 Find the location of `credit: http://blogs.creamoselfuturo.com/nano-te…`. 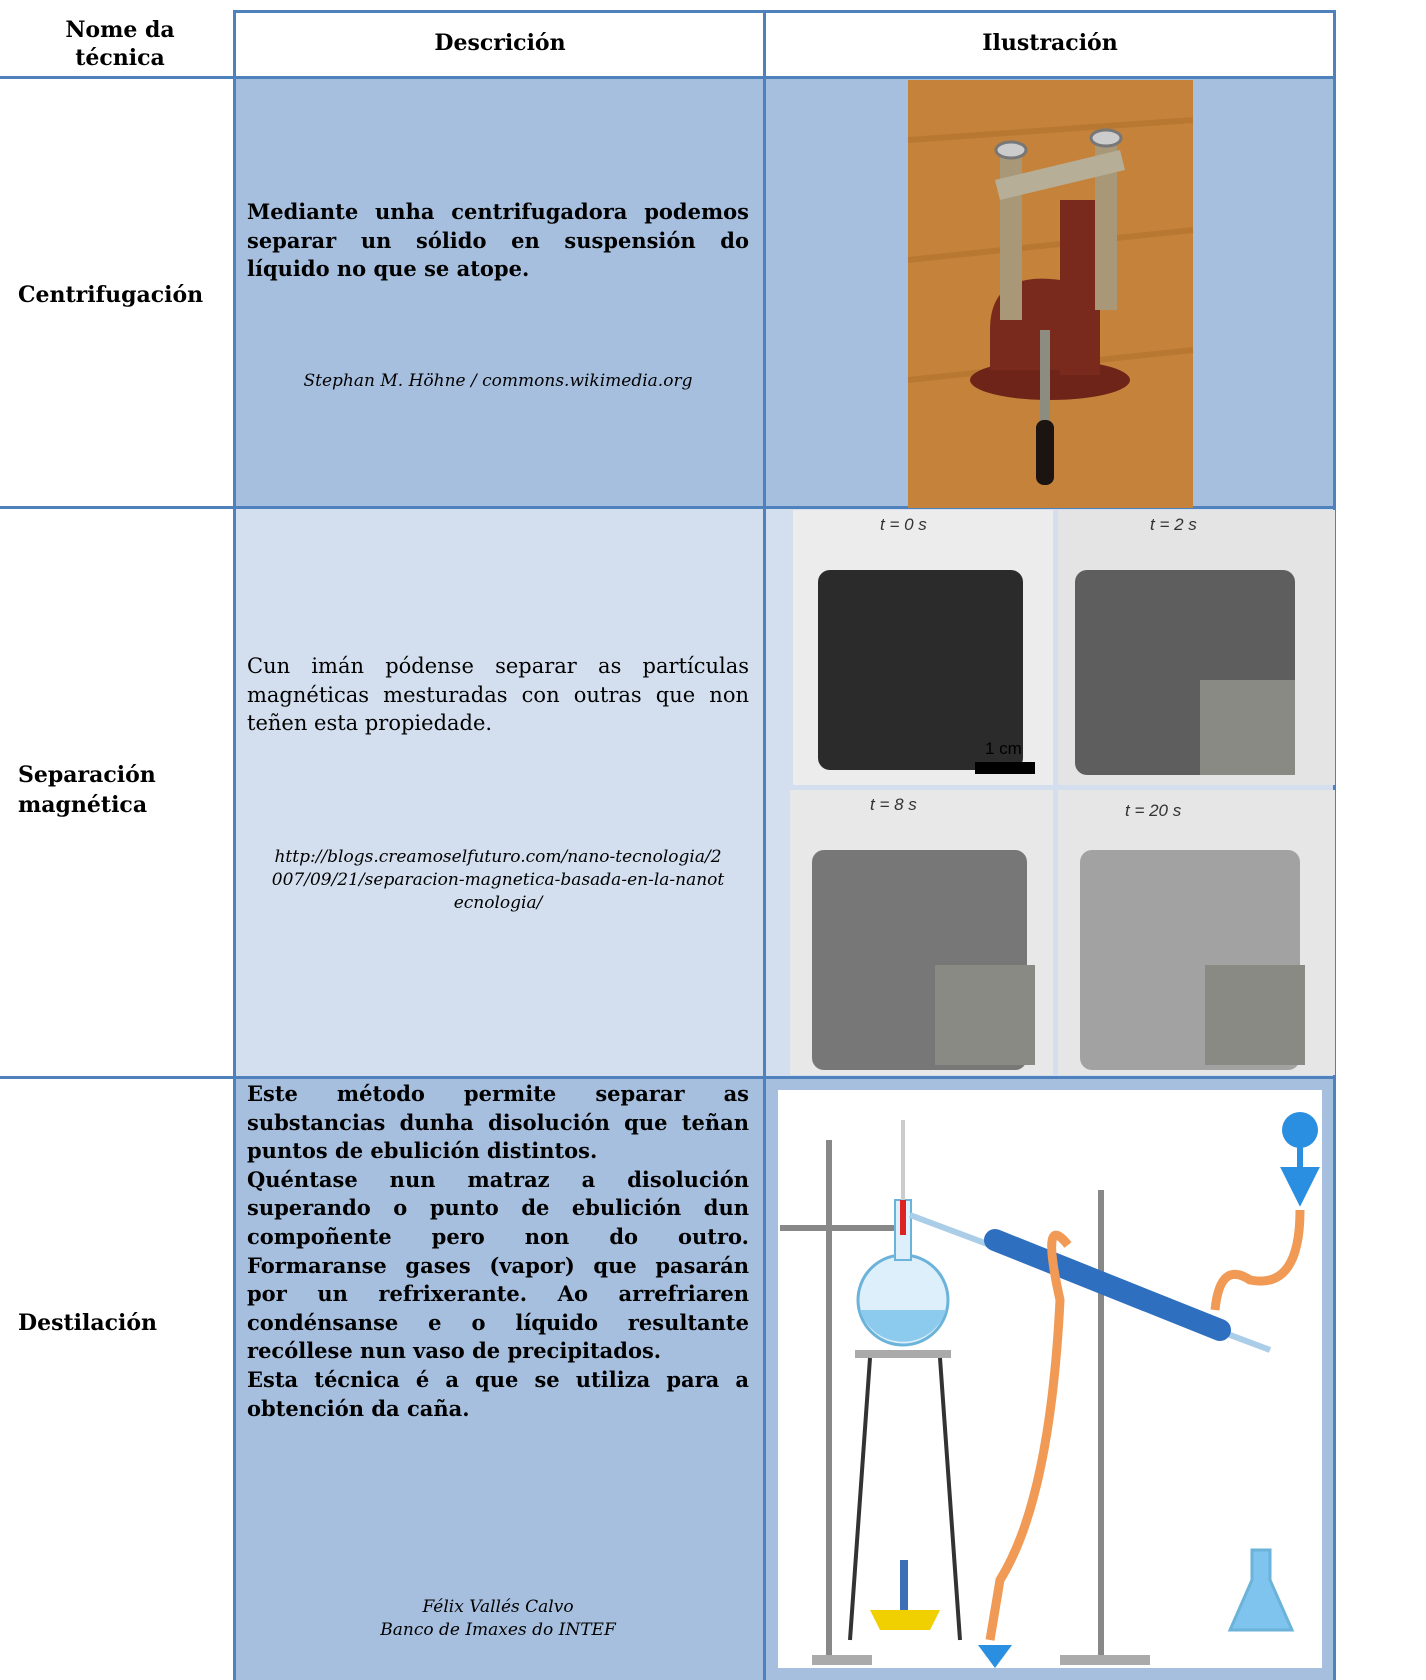

credit: http://blogs.creamoselfuturo.com/nano-te… is located at coordinates (498, 880).